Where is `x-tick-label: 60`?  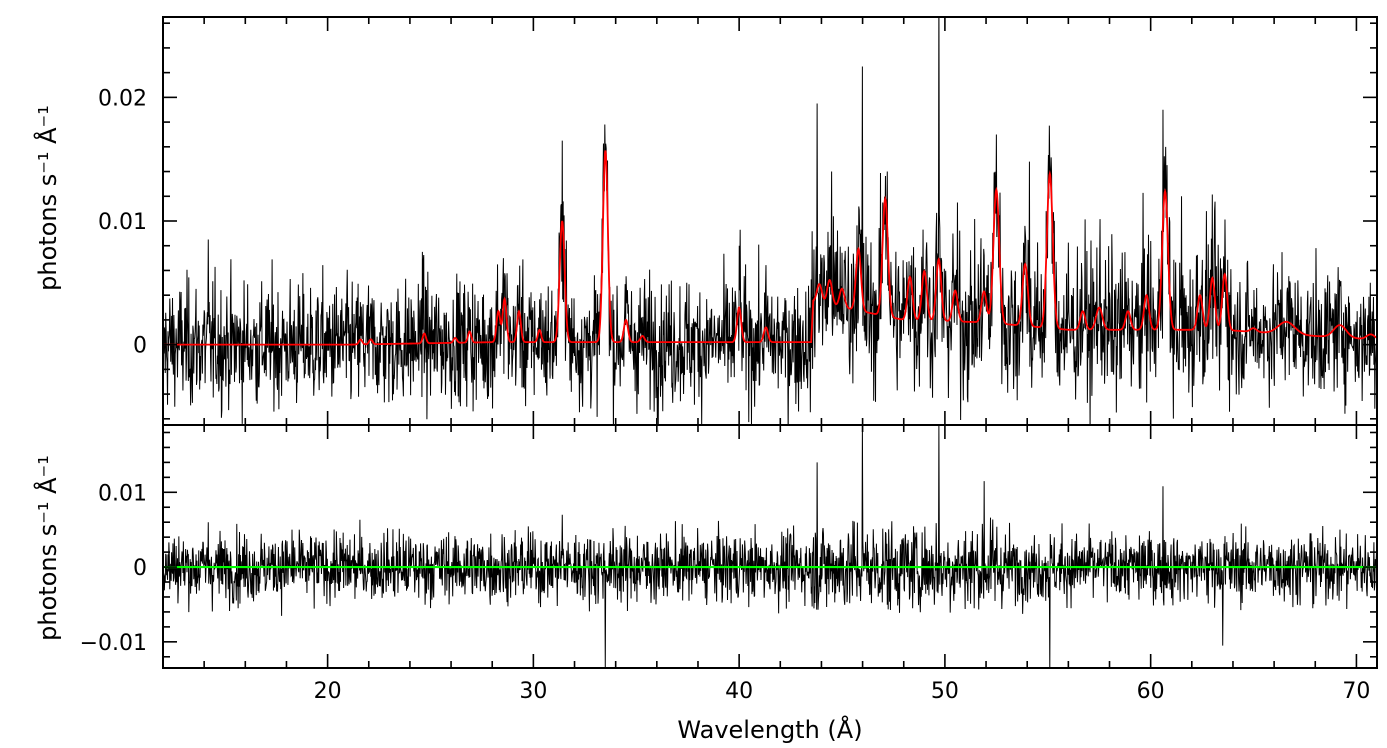
x-tick-label: 60 is located at coordinates (1151, 691).